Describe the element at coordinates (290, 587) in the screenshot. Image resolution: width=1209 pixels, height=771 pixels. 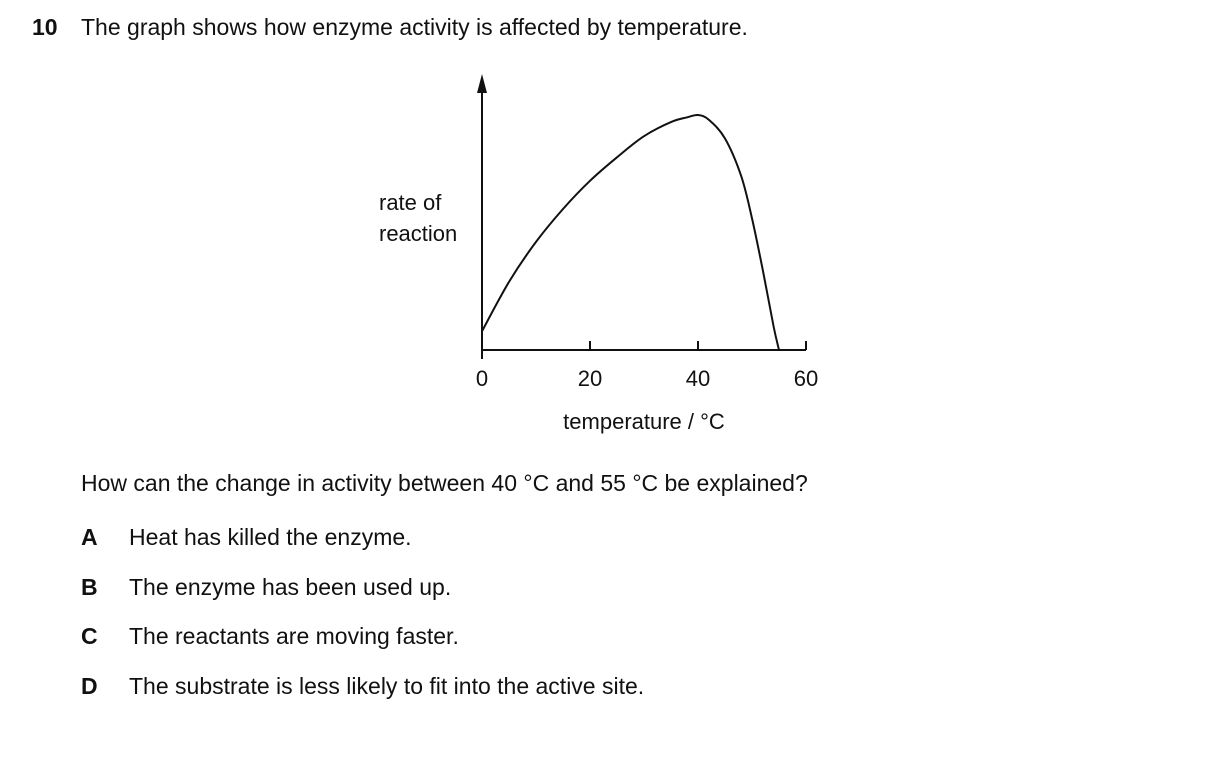
I see `option-text: The enzyme has been used up.` at that location.